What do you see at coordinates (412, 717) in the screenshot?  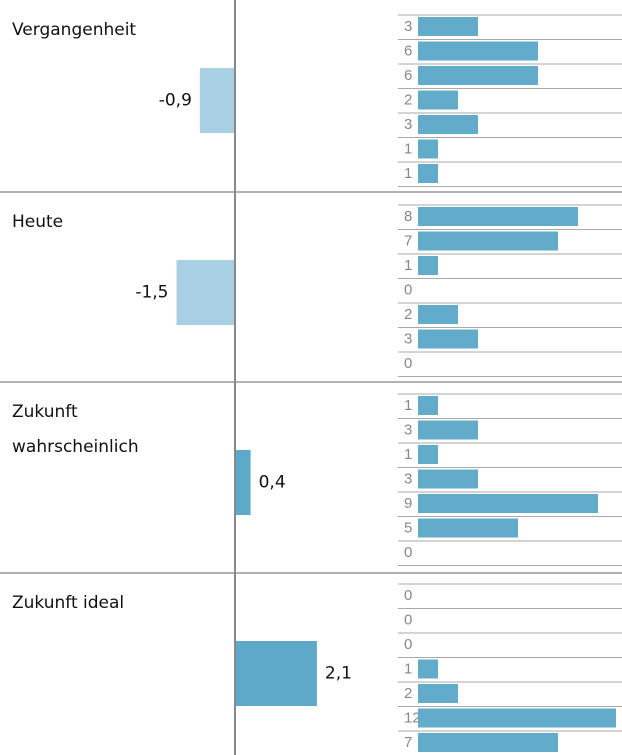 I see `count-label: 12` at bounding box center [412, 717].